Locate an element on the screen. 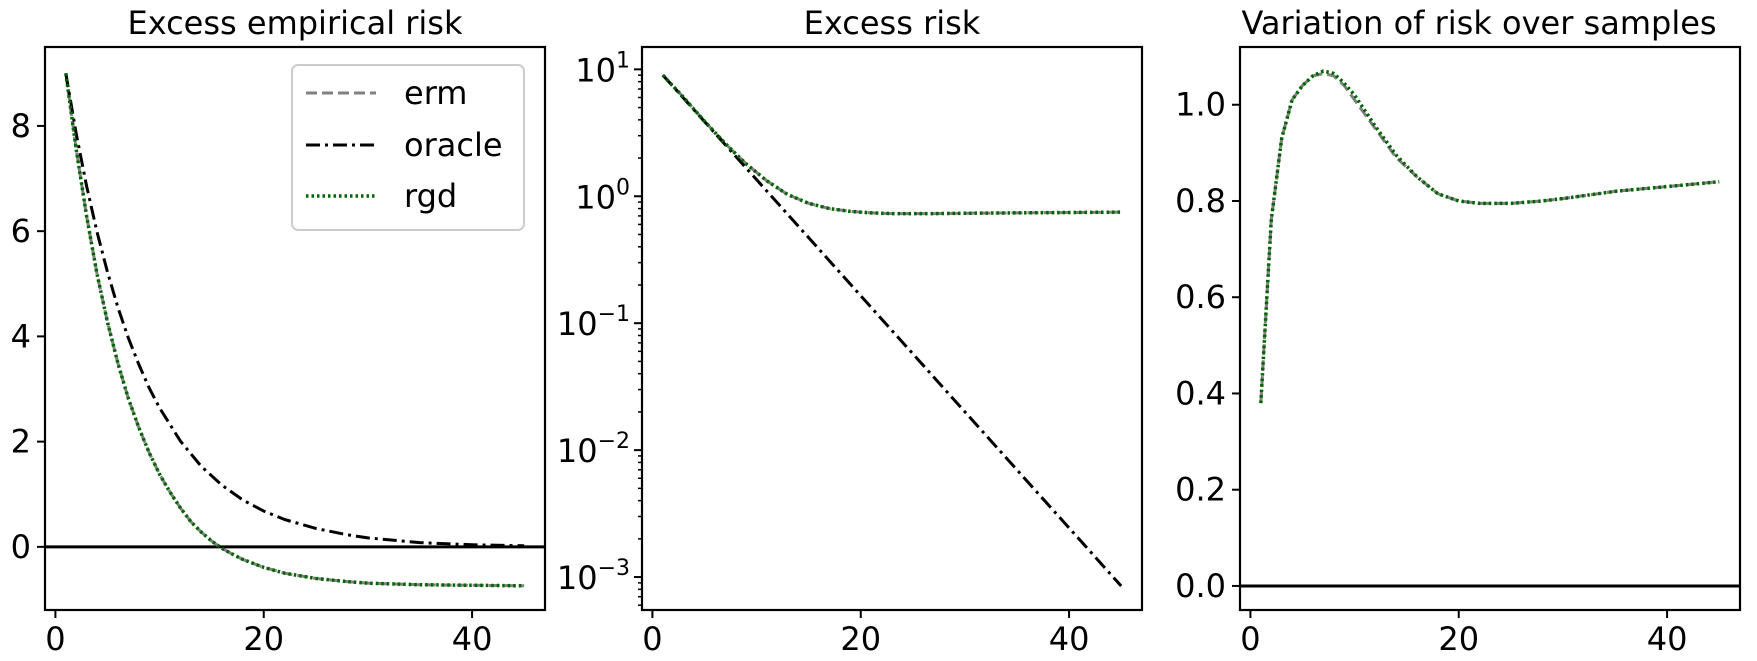  title-excess-empirical-risk: Excess empirical risk is located at coordinates (294, 23).